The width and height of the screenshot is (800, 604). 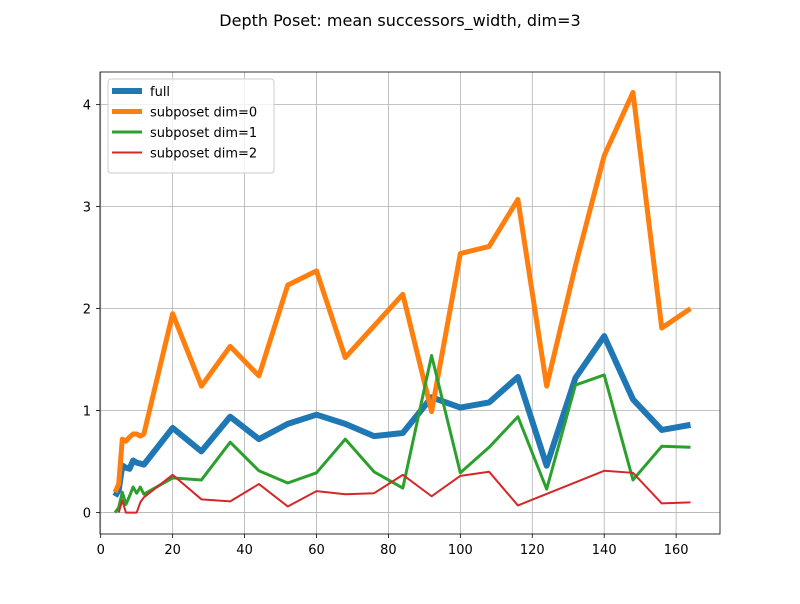 What do you see at coordinates (160, 92) in the screenshot?
I see `legend-label-0: full` at bounding box center [160, 92].